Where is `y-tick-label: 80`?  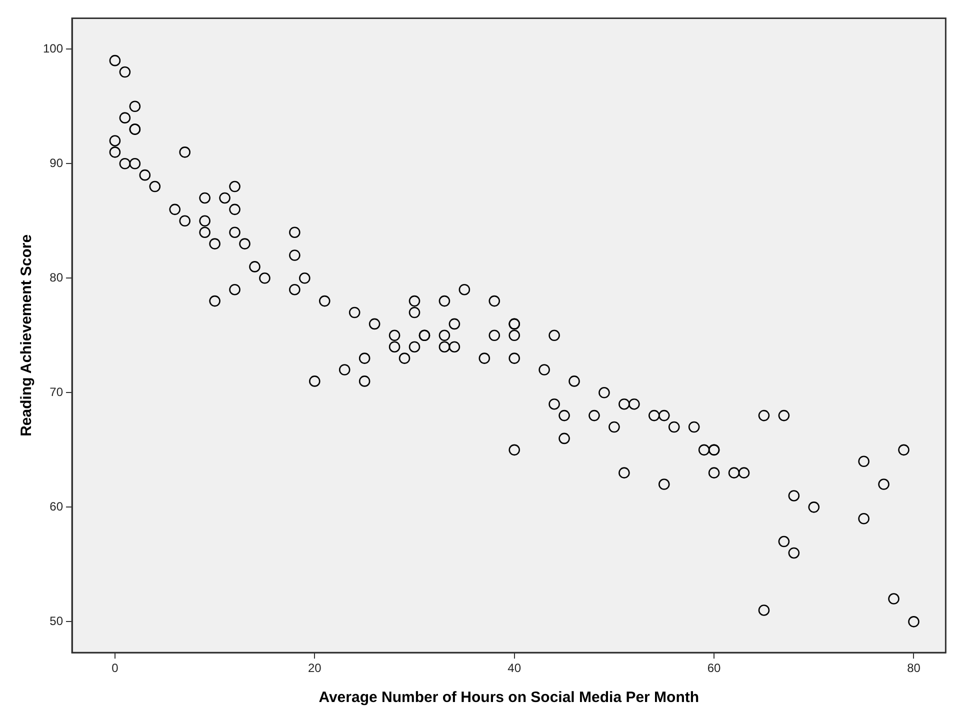 y-tick-label: 80 is located at coordinates (57, 277).